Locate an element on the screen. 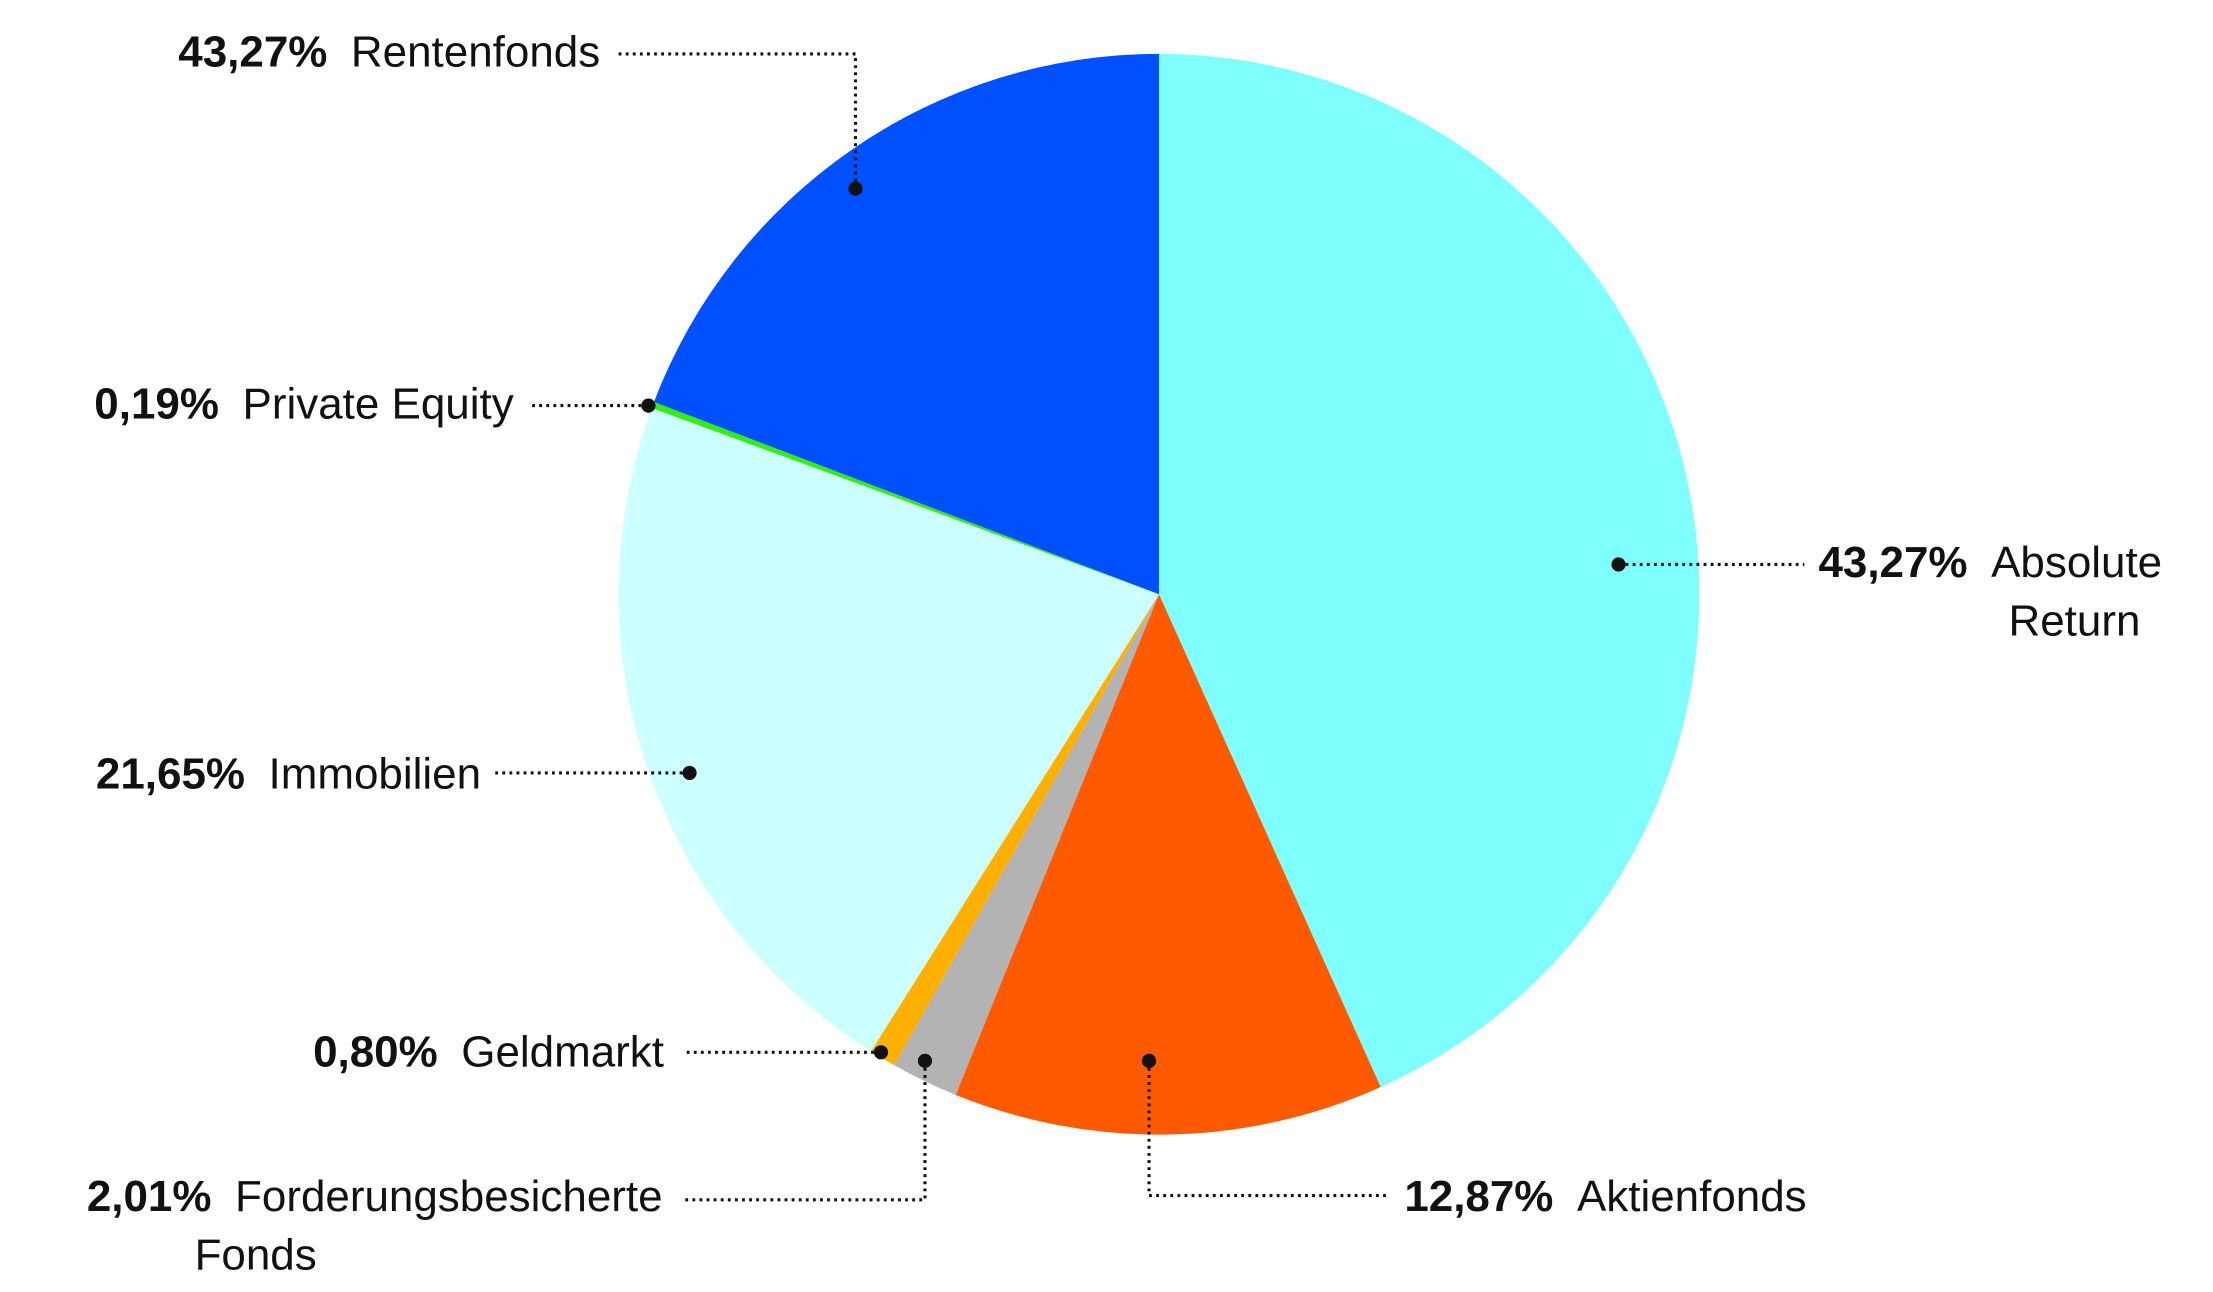 This screenshot has height=1292, width=2213. label-private-equity: 0,19% Private Equity is located at coordinates (303, 403).